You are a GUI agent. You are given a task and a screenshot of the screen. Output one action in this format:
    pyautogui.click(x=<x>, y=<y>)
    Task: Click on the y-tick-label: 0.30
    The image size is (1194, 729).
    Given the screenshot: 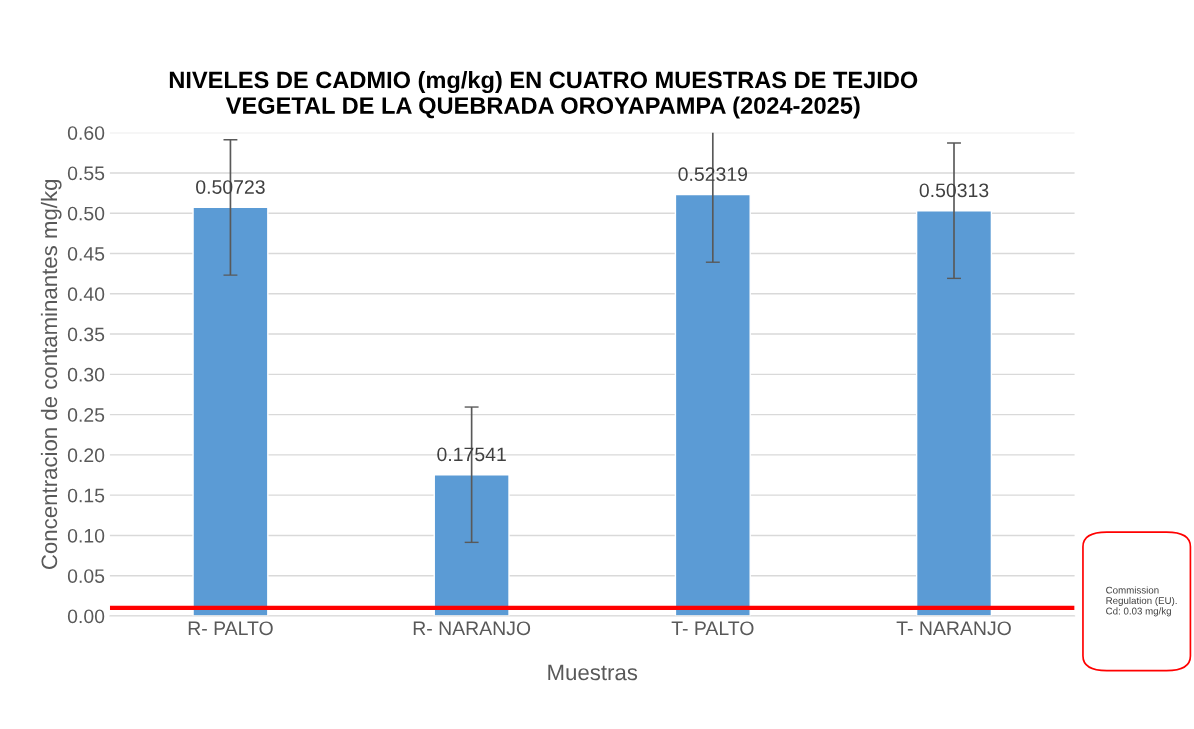 What is the action you would take?
    pyautogui.click(x=86, y=374)
    